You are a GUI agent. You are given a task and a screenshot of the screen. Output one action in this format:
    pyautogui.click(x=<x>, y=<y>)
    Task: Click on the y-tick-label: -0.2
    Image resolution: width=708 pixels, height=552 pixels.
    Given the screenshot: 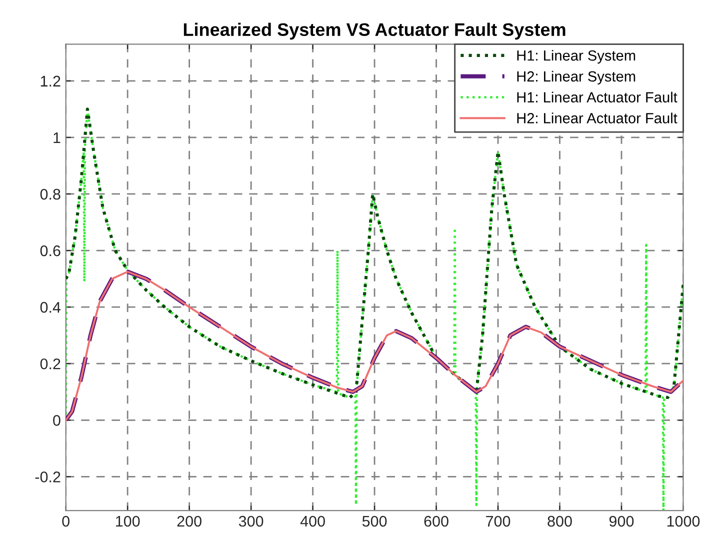 What is the action you would take?
    pyautogui.click(x=47, y=477)
    